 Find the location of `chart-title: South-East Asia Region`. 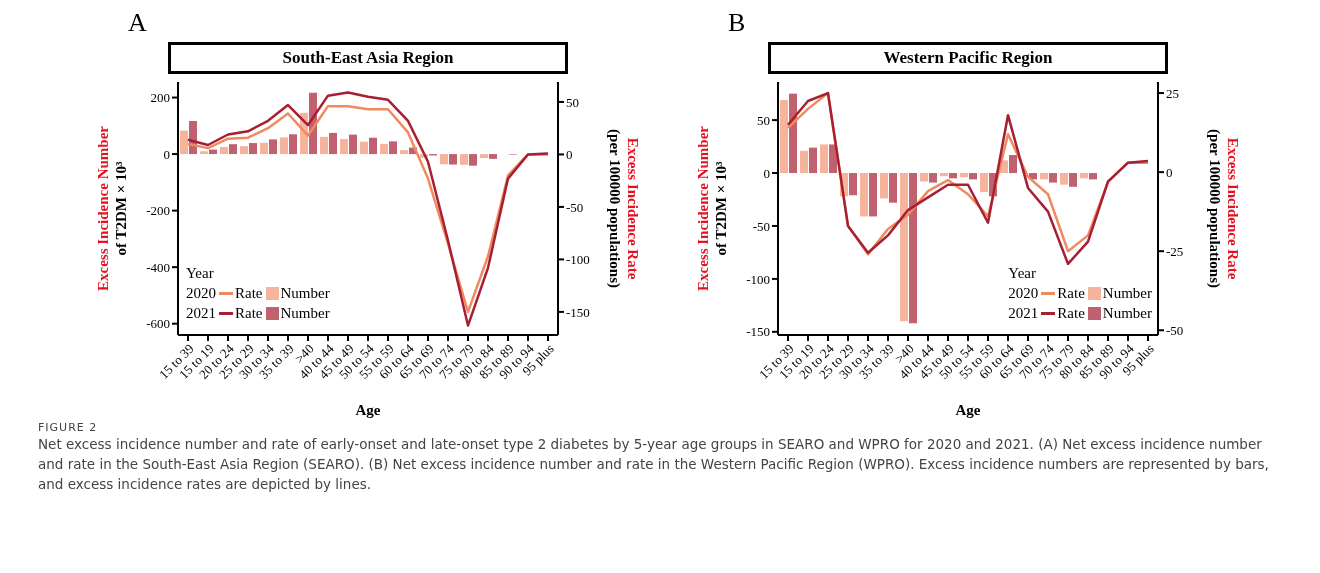

chart-title: South-East Asia Region is located at coordinates (368, 58).